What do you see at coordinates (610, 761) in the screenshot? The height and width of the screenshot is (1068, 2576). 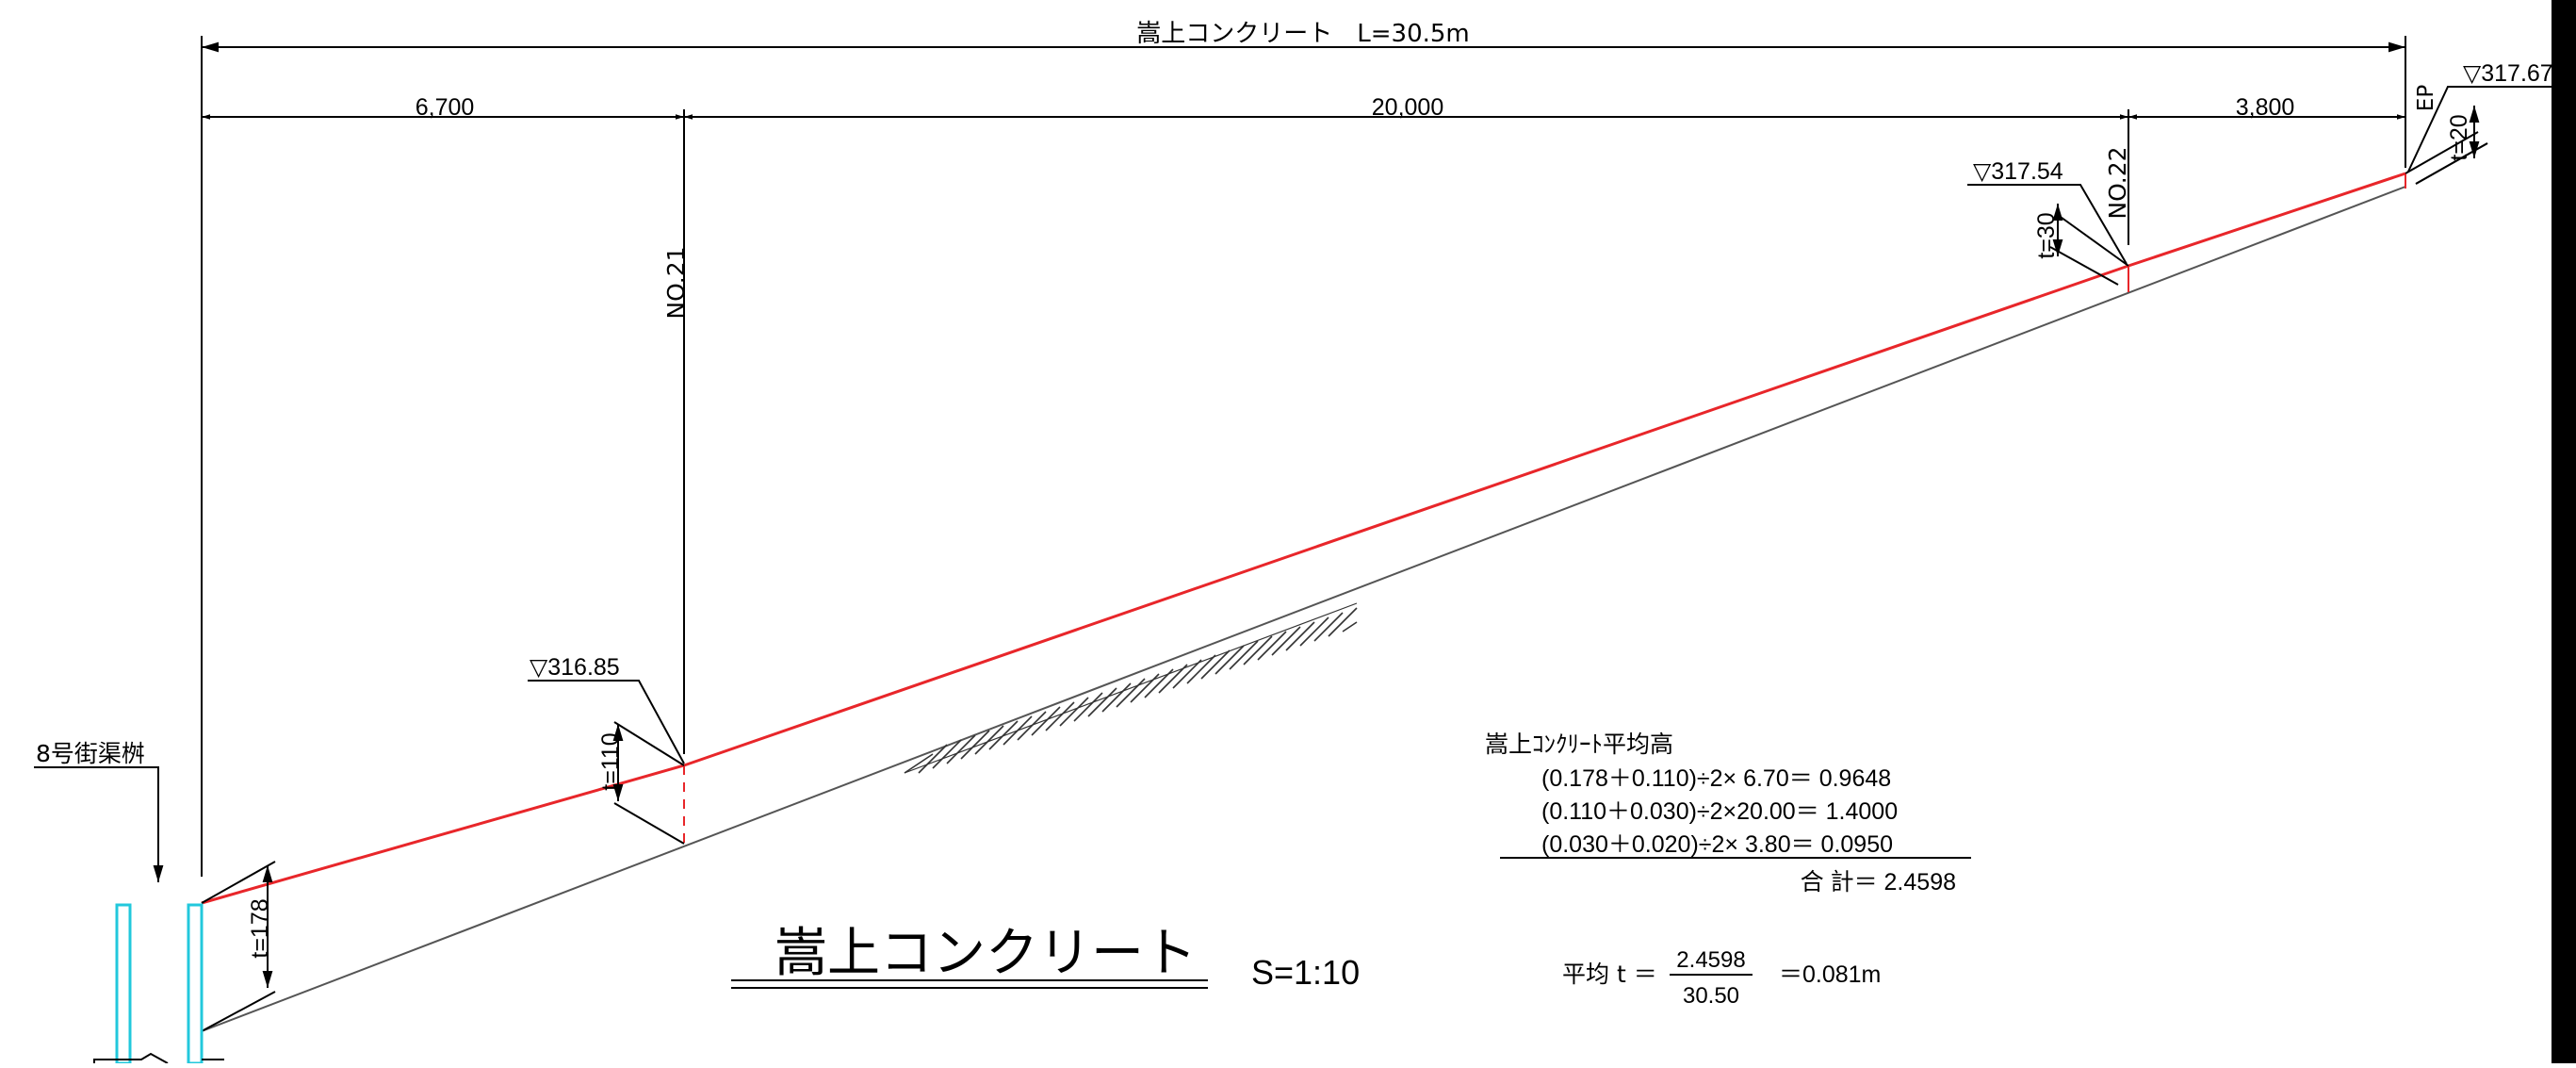 I see `thickness-t110: t=110` at bounding box center [610, 761].